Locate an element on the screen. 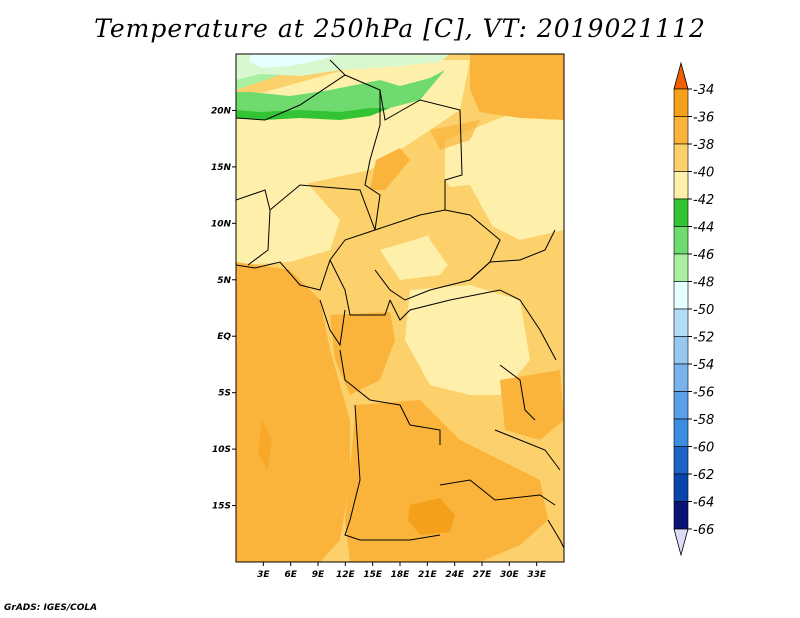  lon-tick-label: 30E is located at coordinates (510, 575).